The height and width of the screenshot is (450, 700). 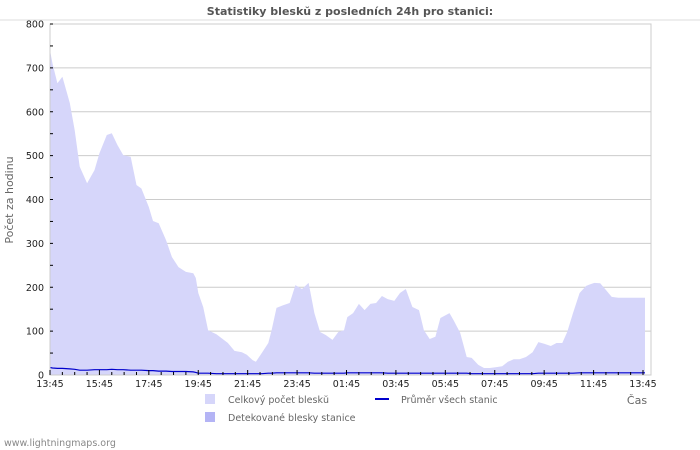 I want to click on svg-text: 400, so click(x=35, y=200).